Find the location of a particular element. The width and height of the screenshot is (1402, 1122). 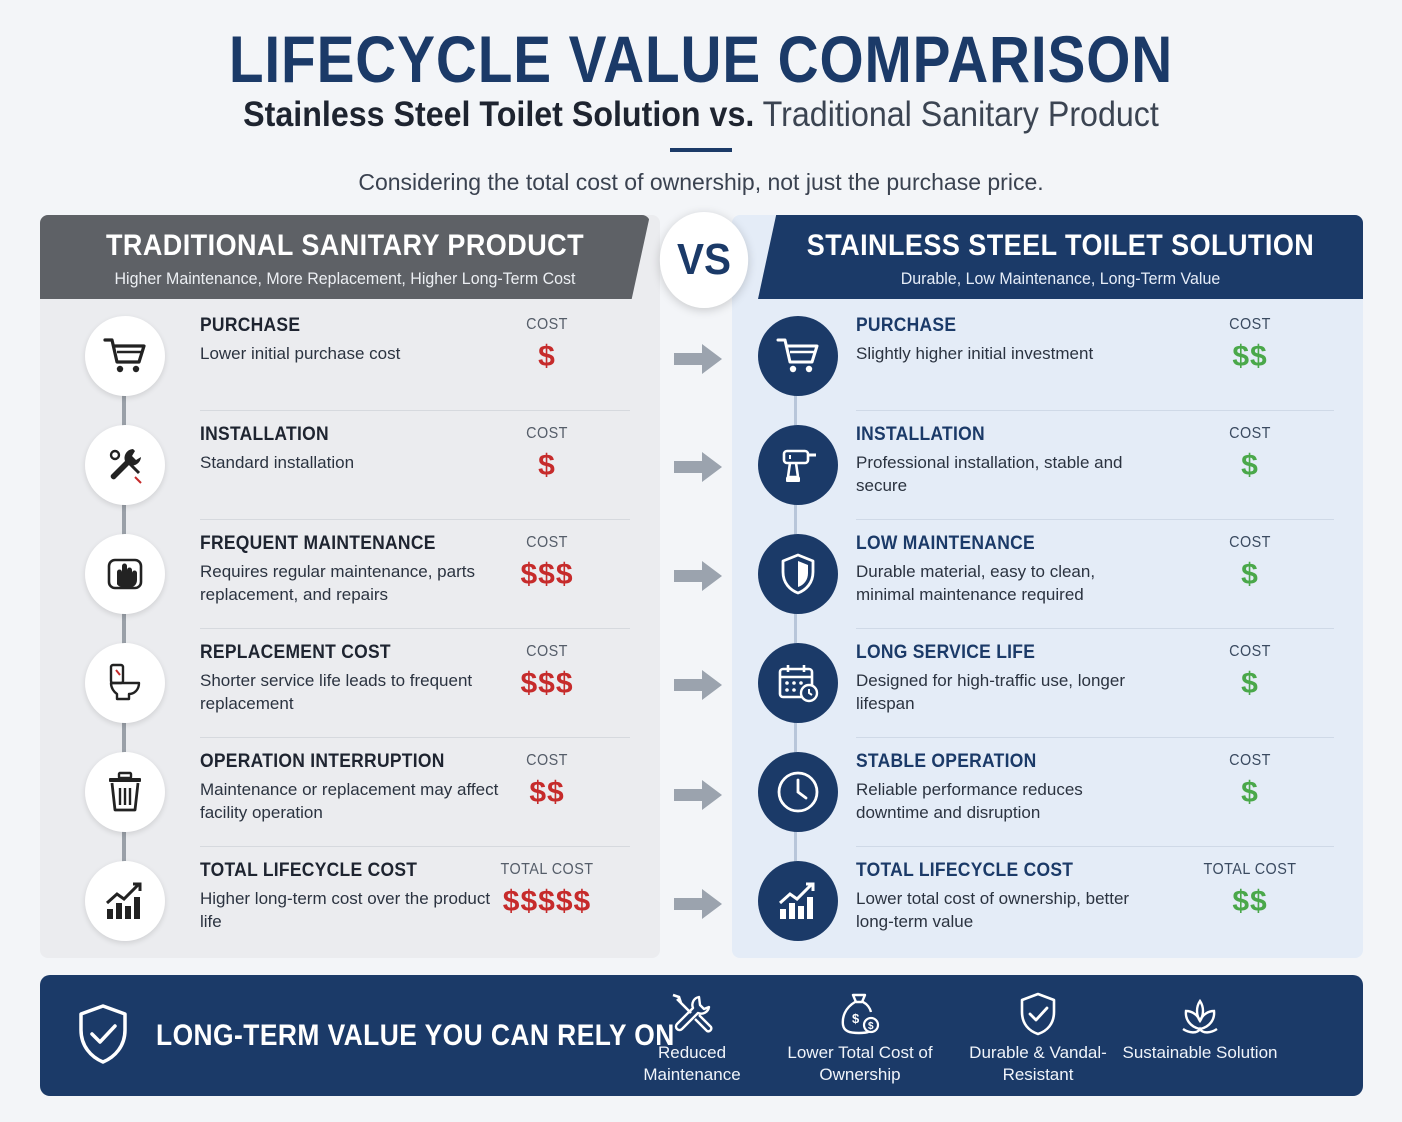

calendar-clock-icon is located at coordinates (798, 683).